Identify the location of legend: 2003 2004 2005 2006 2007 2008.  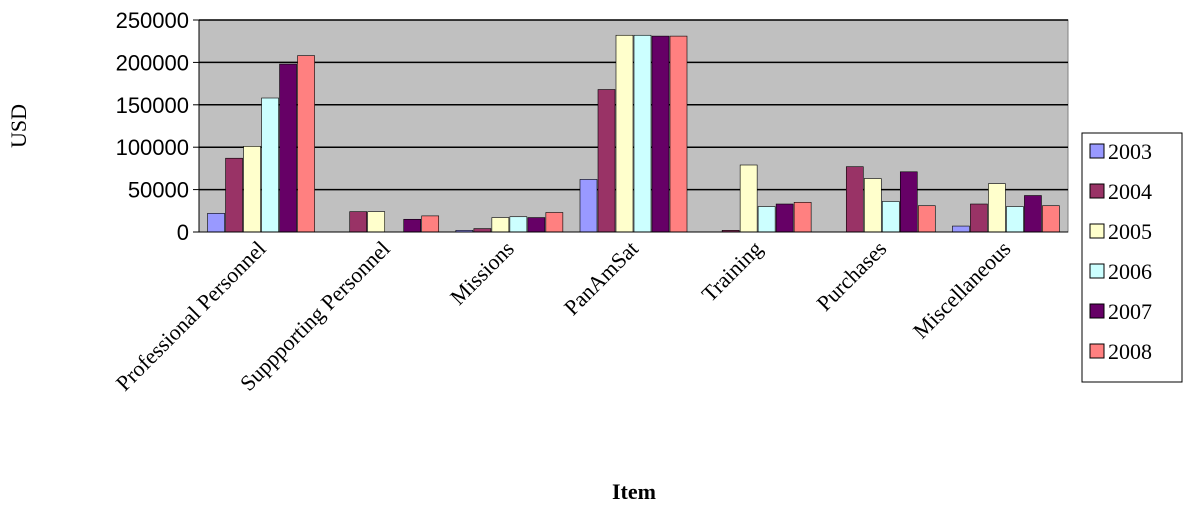
(1132, 257).